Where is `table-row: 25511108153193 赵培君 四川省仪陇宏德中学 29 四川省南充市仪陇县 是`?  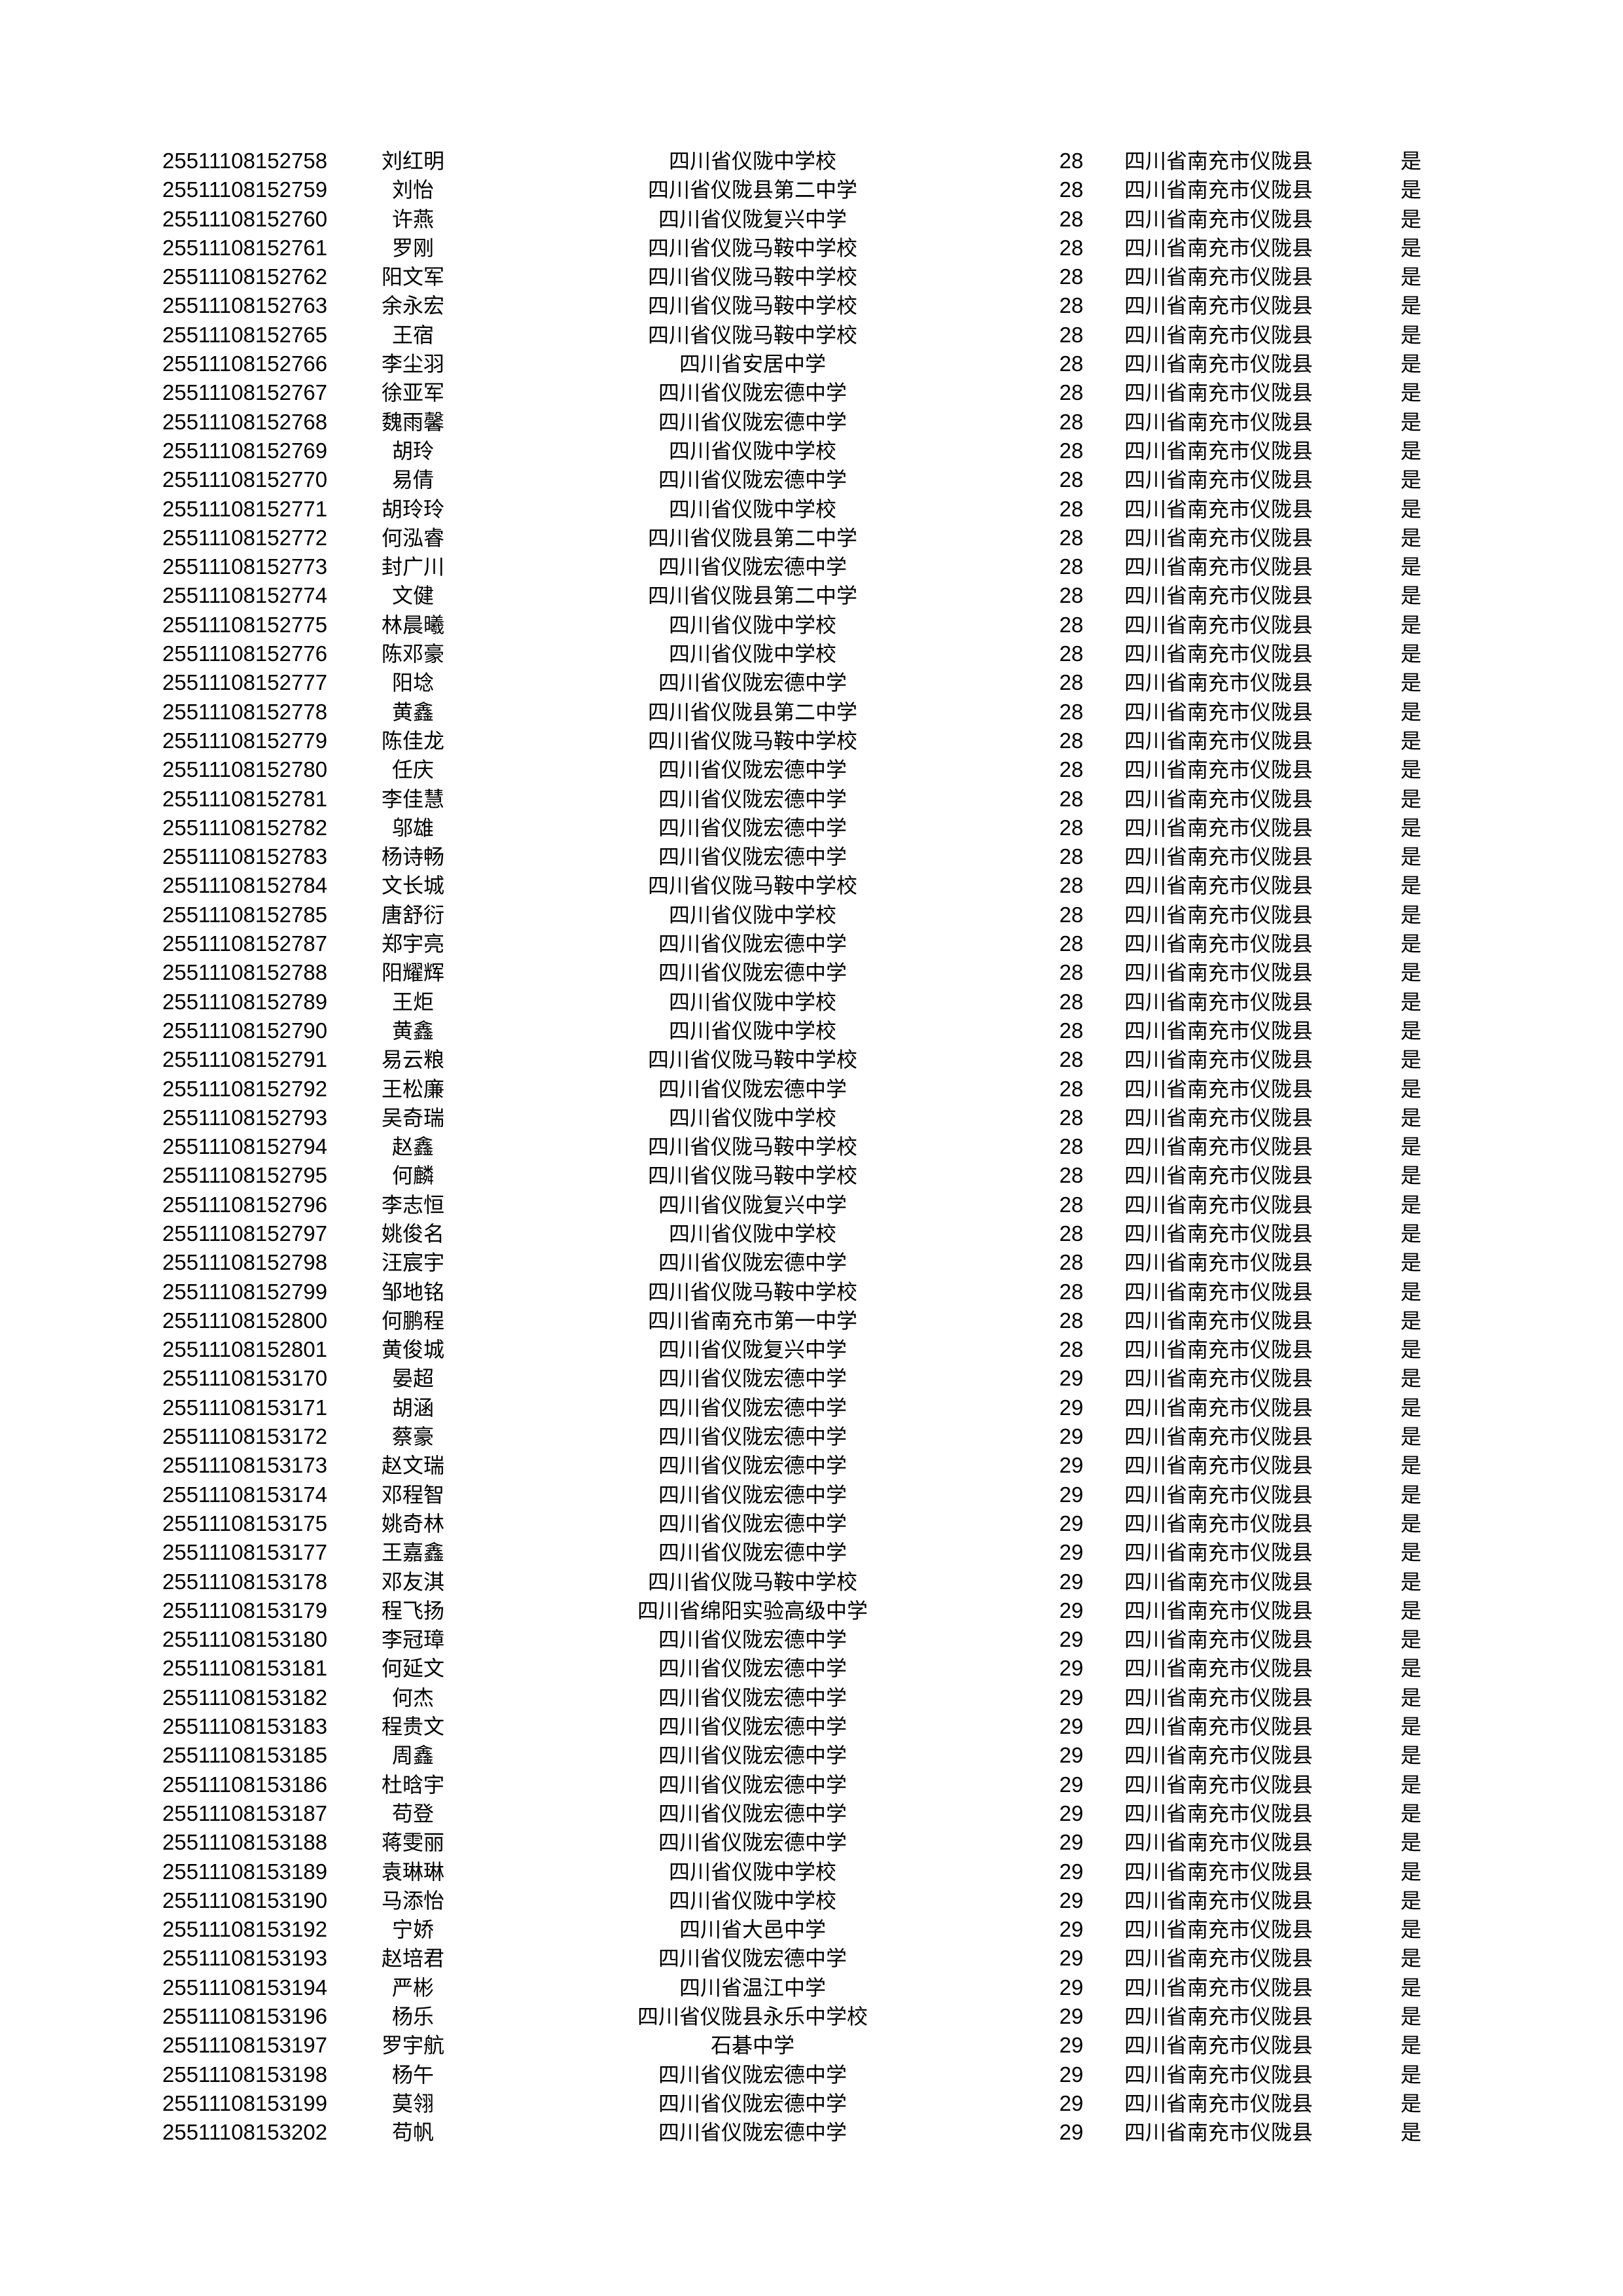
table-row: 25511108153193 赵培君 四川省仪陇宏德中学 29 四川省南充市仪陇县 是 is located at coordinates (811, 1959).